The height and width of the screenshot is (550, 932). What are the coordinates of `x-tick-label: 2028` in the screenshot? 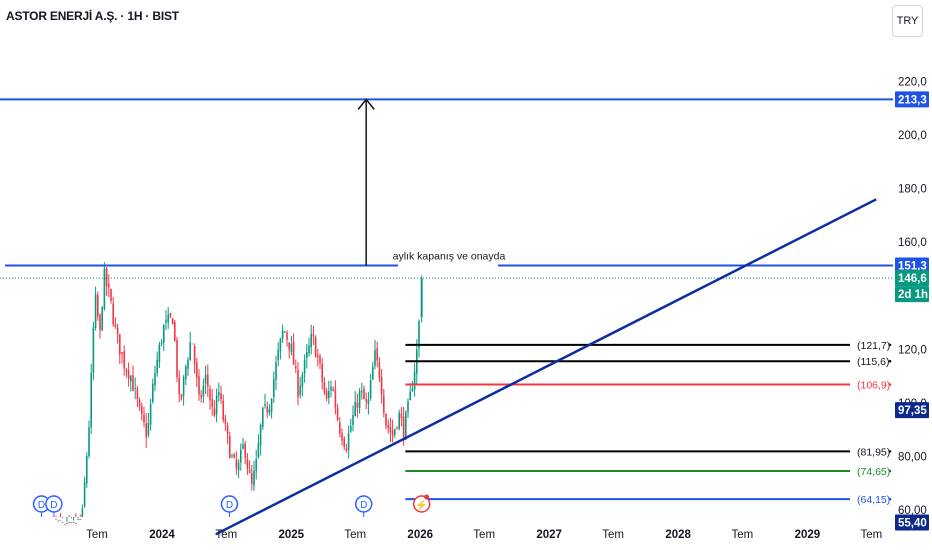 It's located at (678, 535).